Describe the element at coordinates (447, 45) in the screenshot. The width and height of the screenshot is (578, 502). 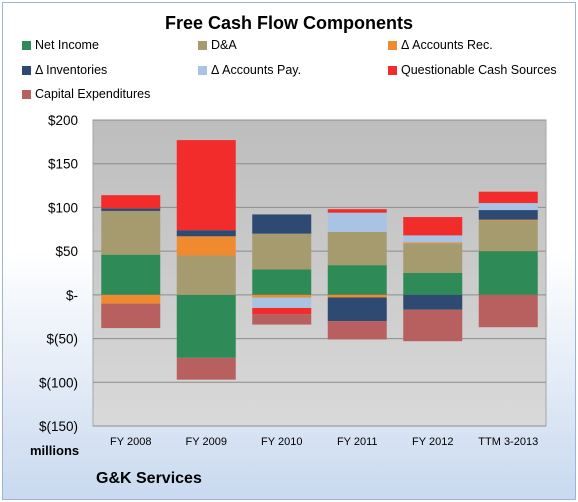
I see `legend-label: Δ Accounts Rec.` at that location.